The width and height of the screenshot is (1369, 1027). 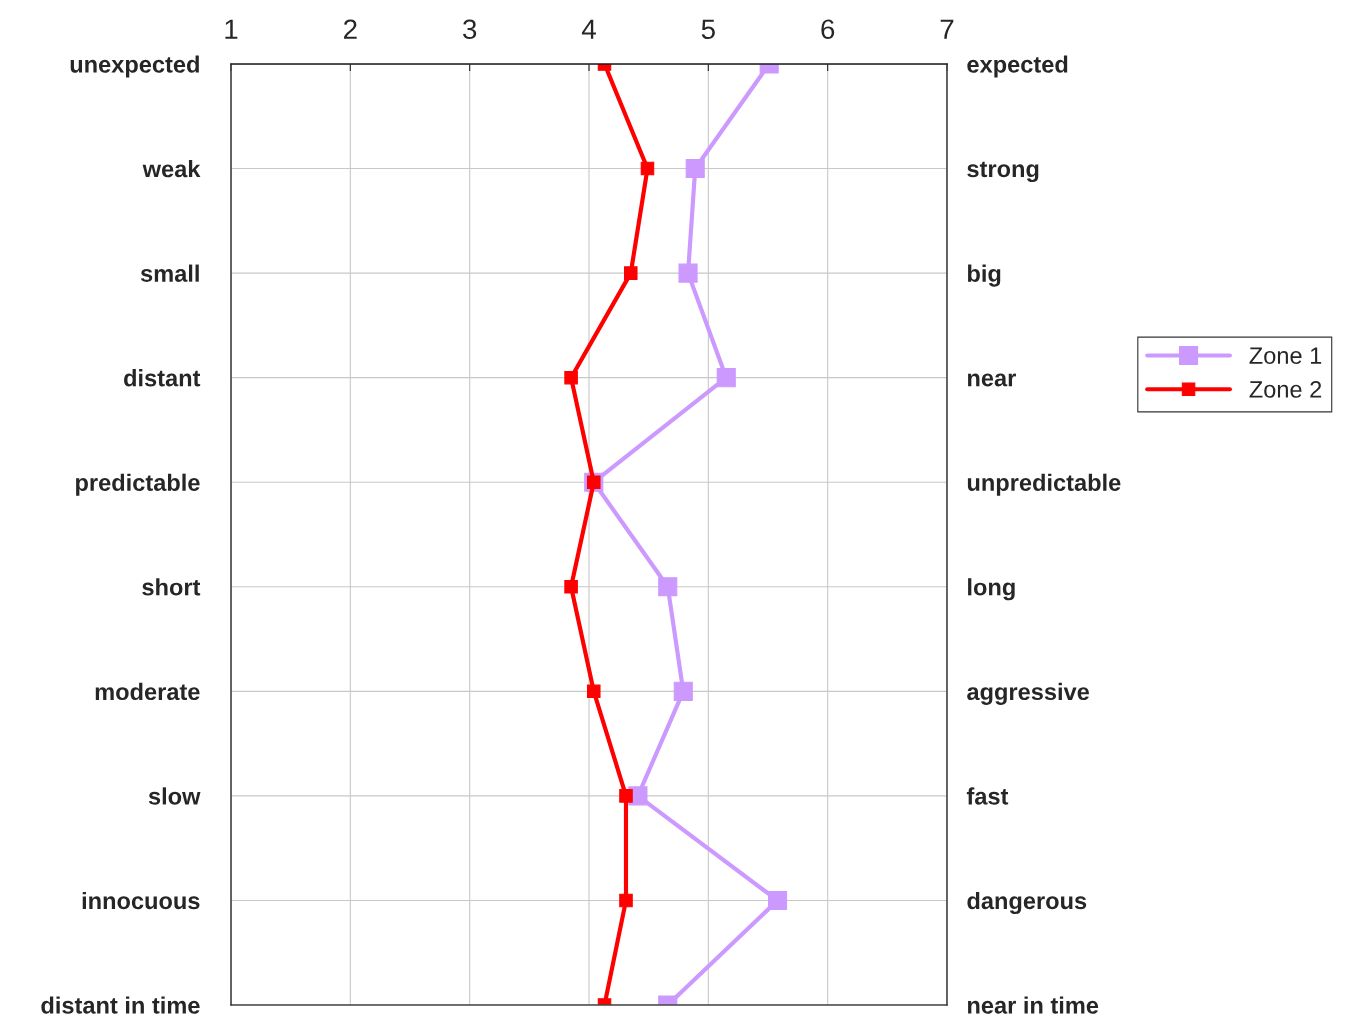 I want to click on legend-label: Zone 2, so click(x=1285, y=389).